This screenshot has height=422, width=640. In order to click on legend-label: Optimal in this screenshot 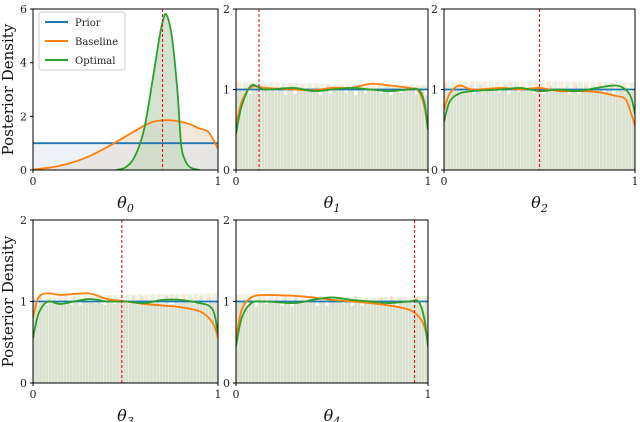, I will do `click(95, 61)`.